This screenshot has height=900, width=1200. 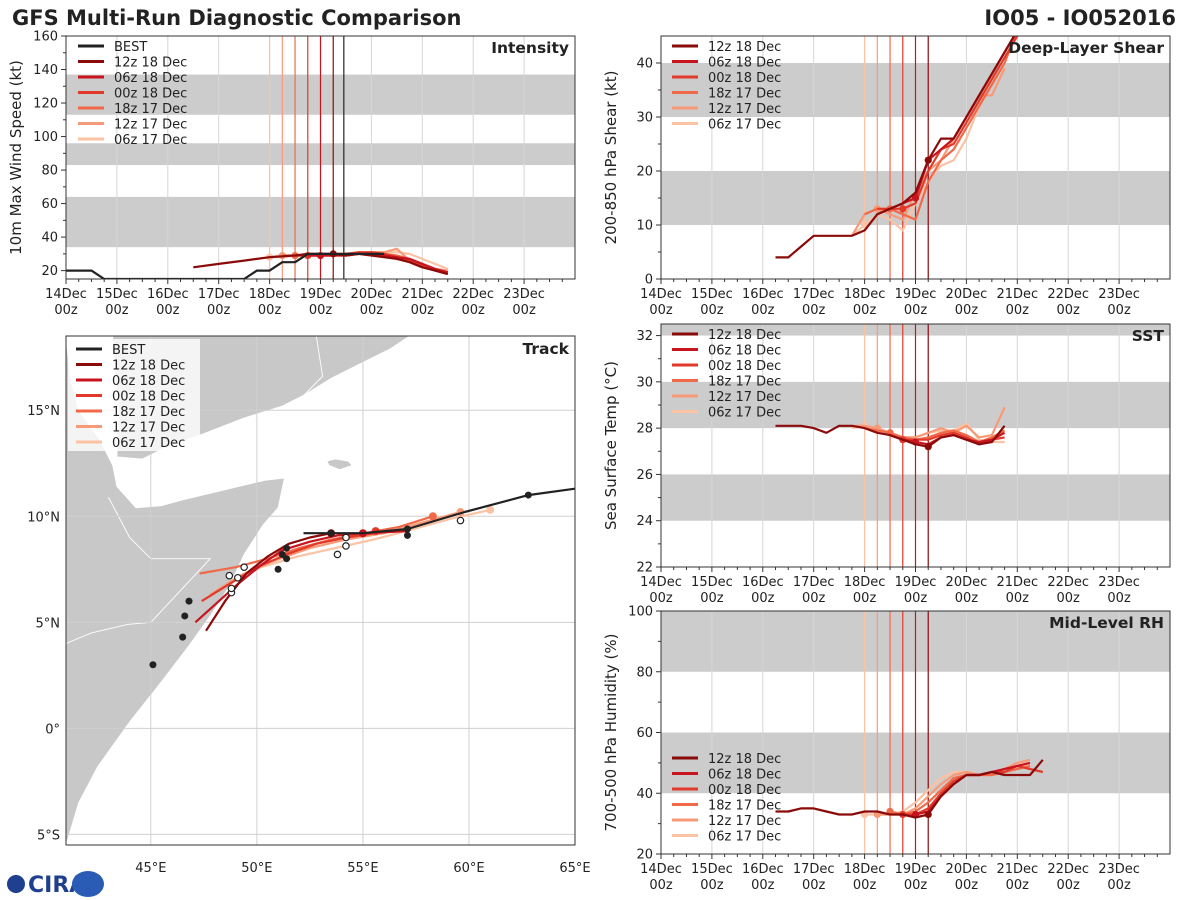 What do you see at coordinates (16, 157) in the screenshot?
I see `y-axis-label: 10m Max Wind Speed (kt)` at bounding box center [16, 157].